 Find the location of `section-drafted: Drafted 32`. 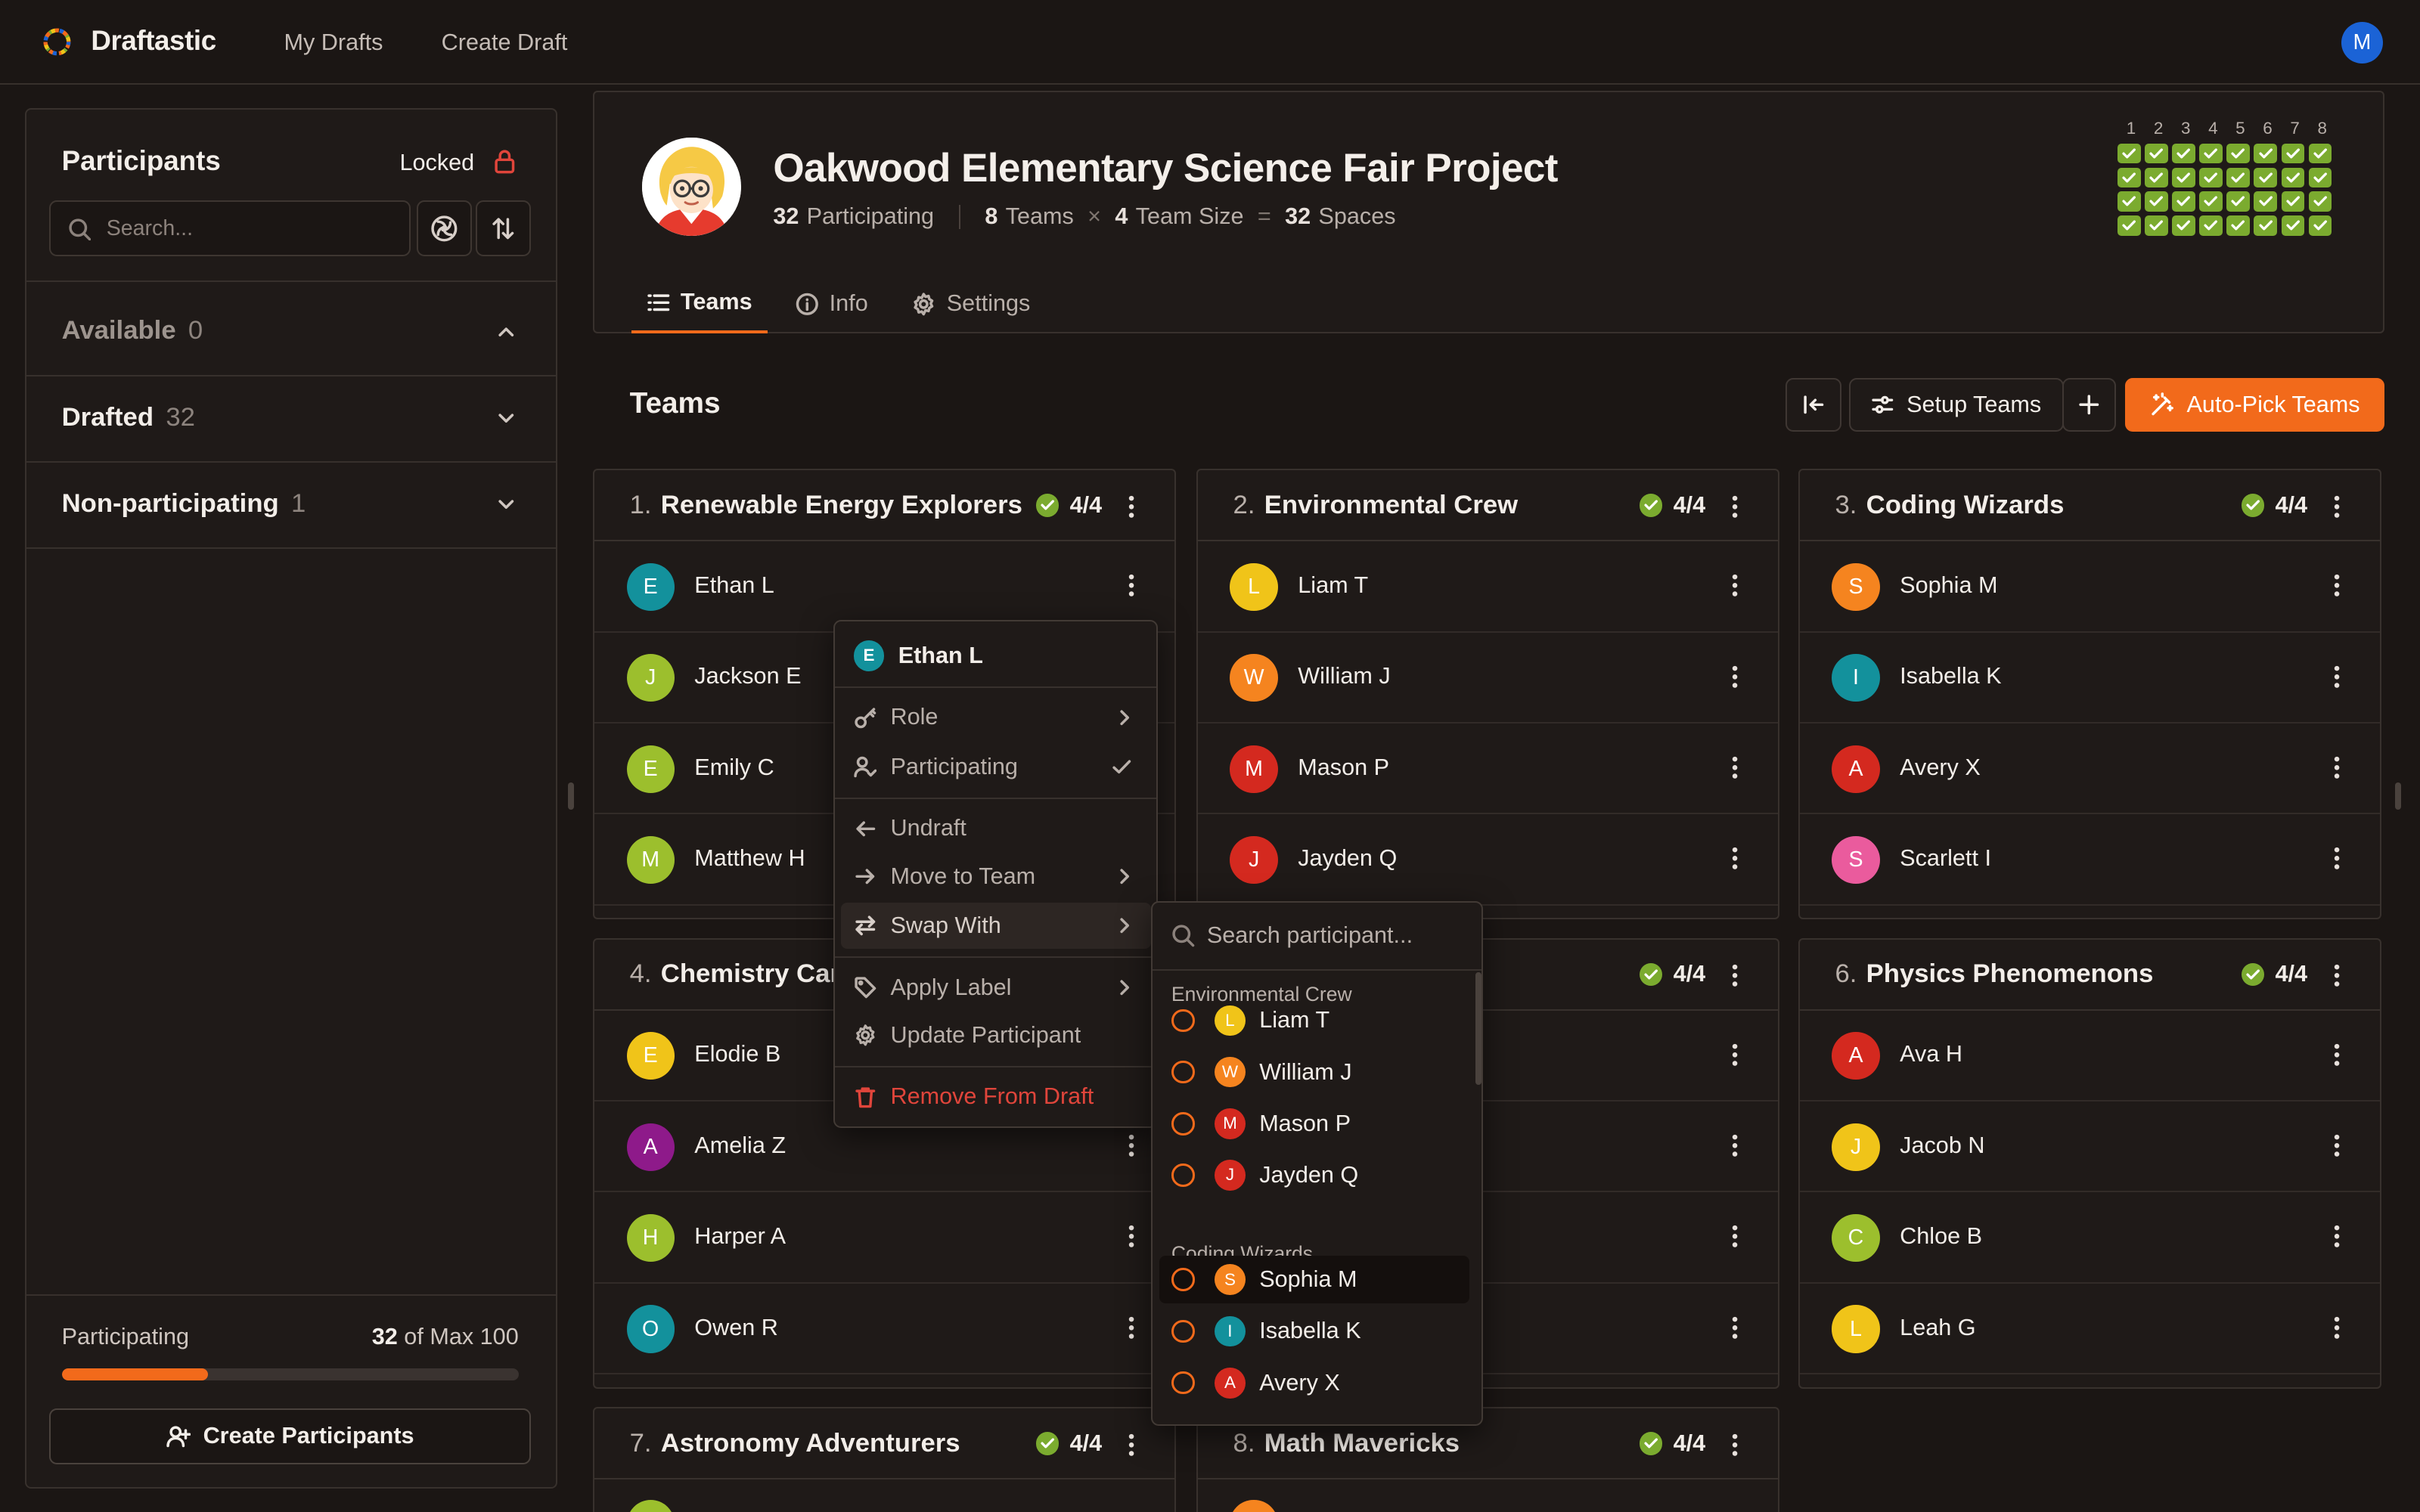

section-drafted: Drafted 32 is located at coordinates (128, 417).